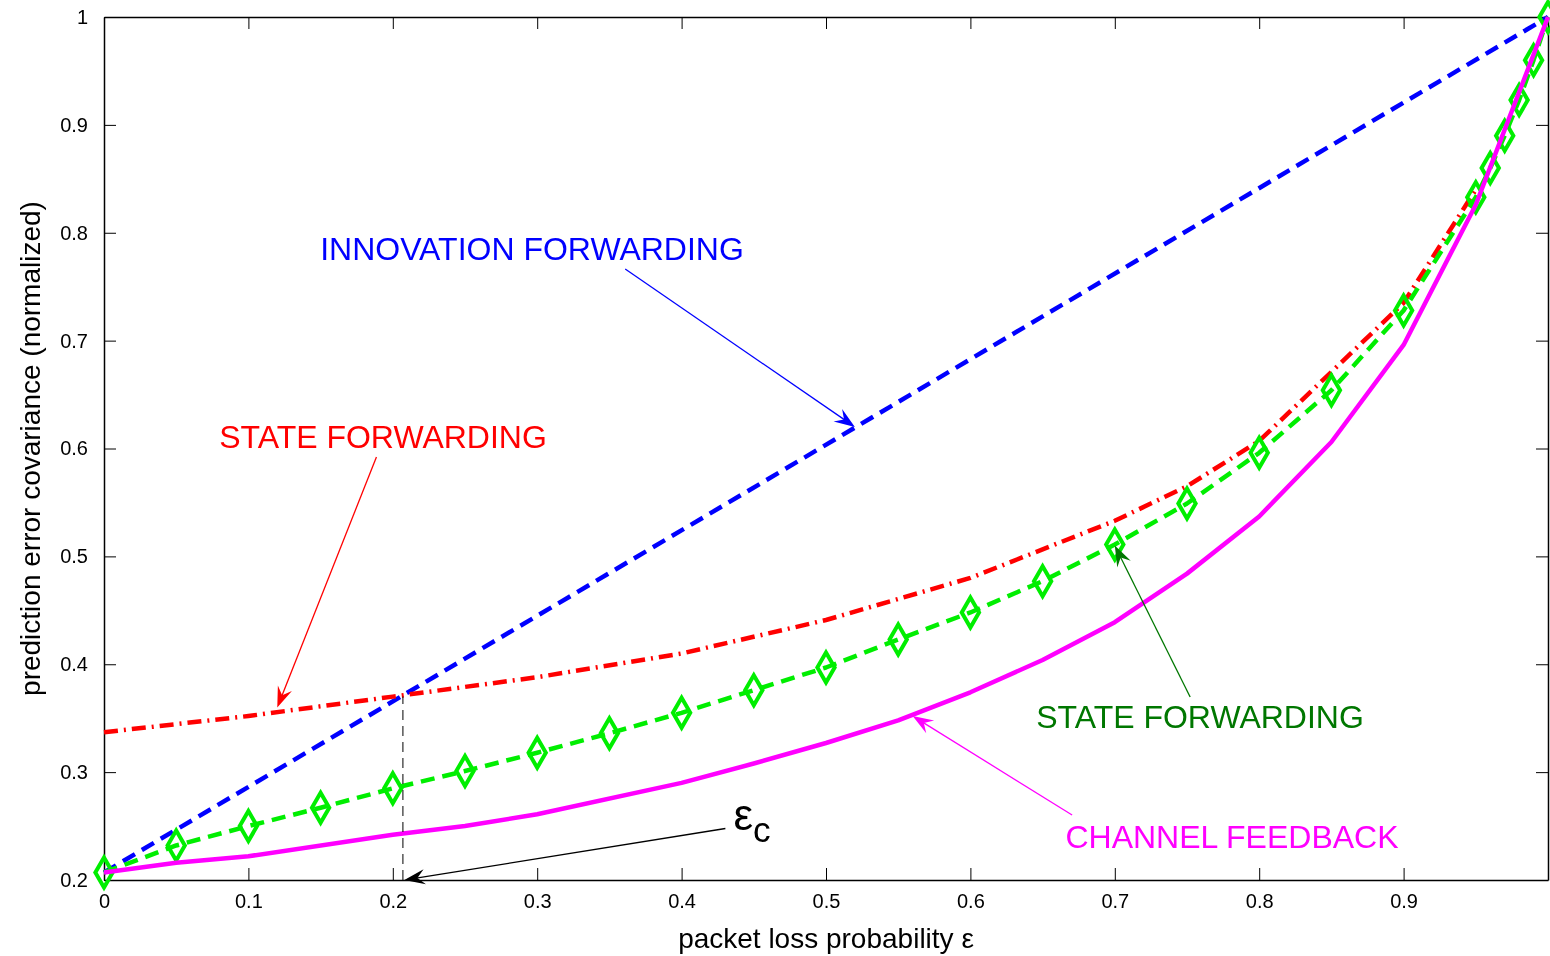  Describe the element at coordinates (74, 879) in the screenshot. I see `y-tick-label: 0.2` at that location.